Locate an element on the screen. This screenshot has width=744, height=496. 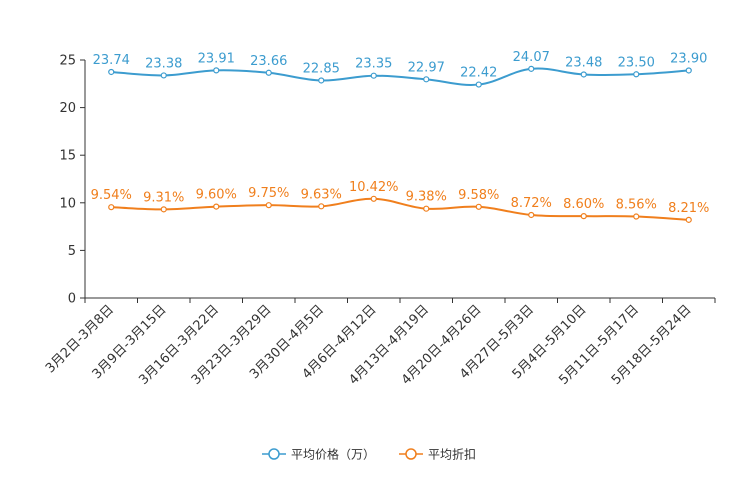
legend-label-1: 平均价格（万） is located at coordinates (333, 454).